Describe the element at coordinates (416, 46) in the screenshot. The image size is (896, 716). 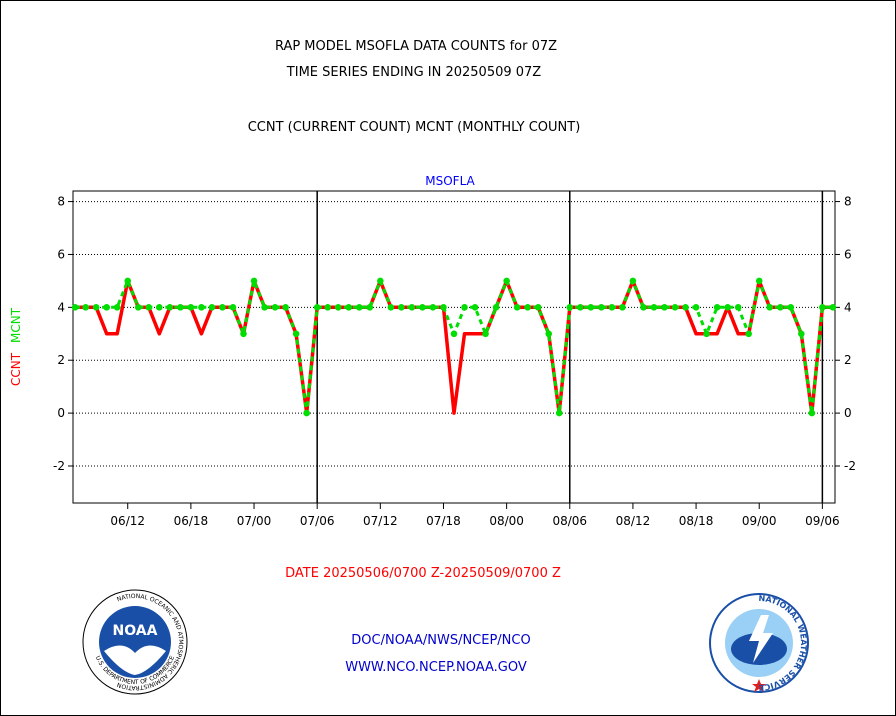
I see `chart-header-line1: RAP MODEL MSOFLA DATA COUNTS for 07Z` at that location.